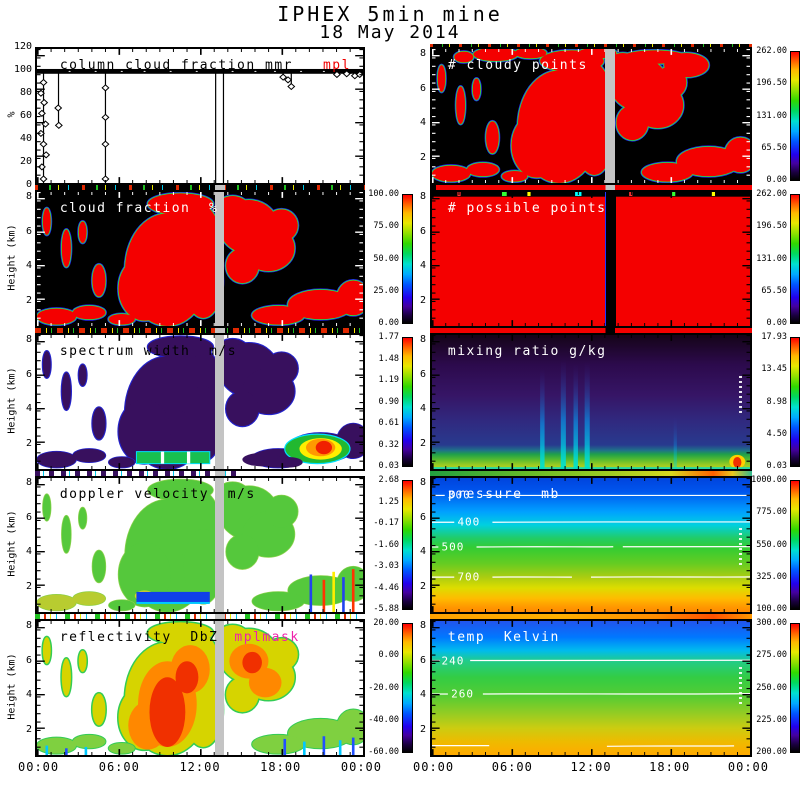 The image size is (800, 800). Describe the element at coordinates (388, 337) in the screenshot. I see `colorbar-tick-label: 1.77` at that location.